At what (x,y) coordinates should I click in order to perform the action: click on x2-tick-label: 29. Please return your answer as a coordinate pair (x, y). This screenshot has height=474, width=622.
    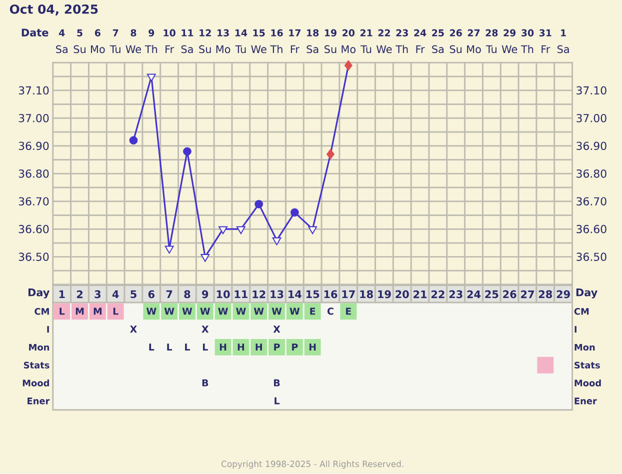
    Looking at the image, I should click on (510, 33).